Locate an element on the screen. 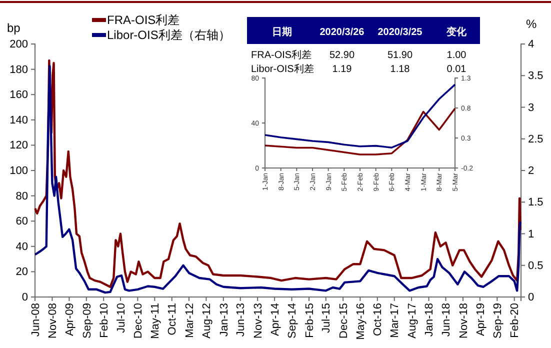 This screenshot has width=551, height=348. y2-tick-label: 2 is located at coordinates (531, 171).